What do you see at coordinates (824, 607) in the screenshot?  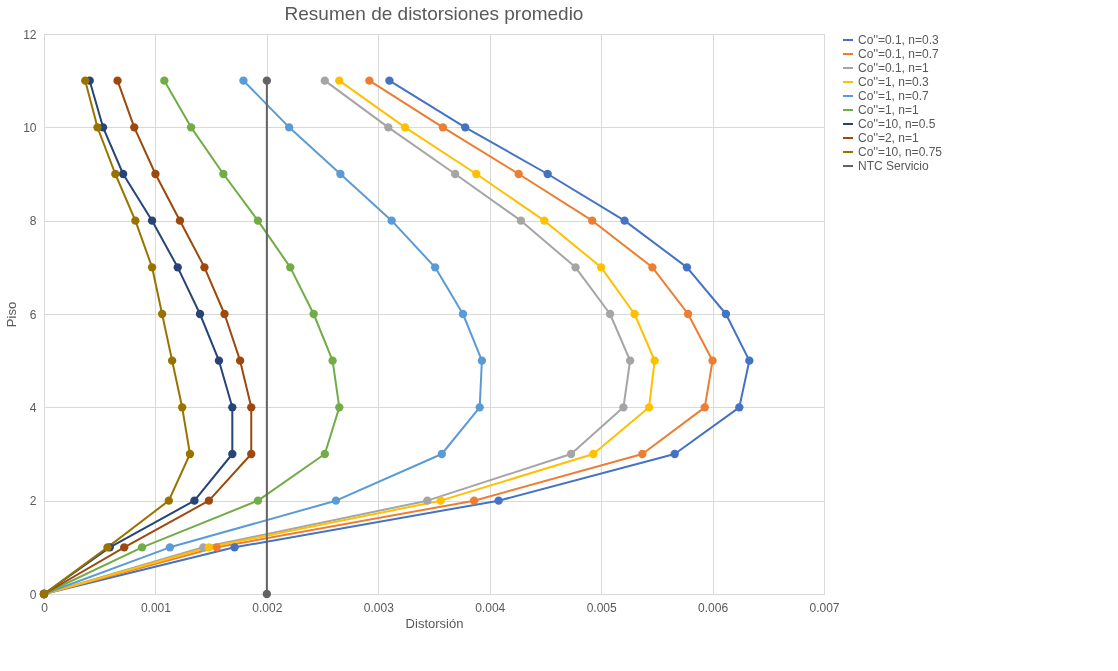 I see `x-tick-label: 0.007` at bounding box center [824, 607].